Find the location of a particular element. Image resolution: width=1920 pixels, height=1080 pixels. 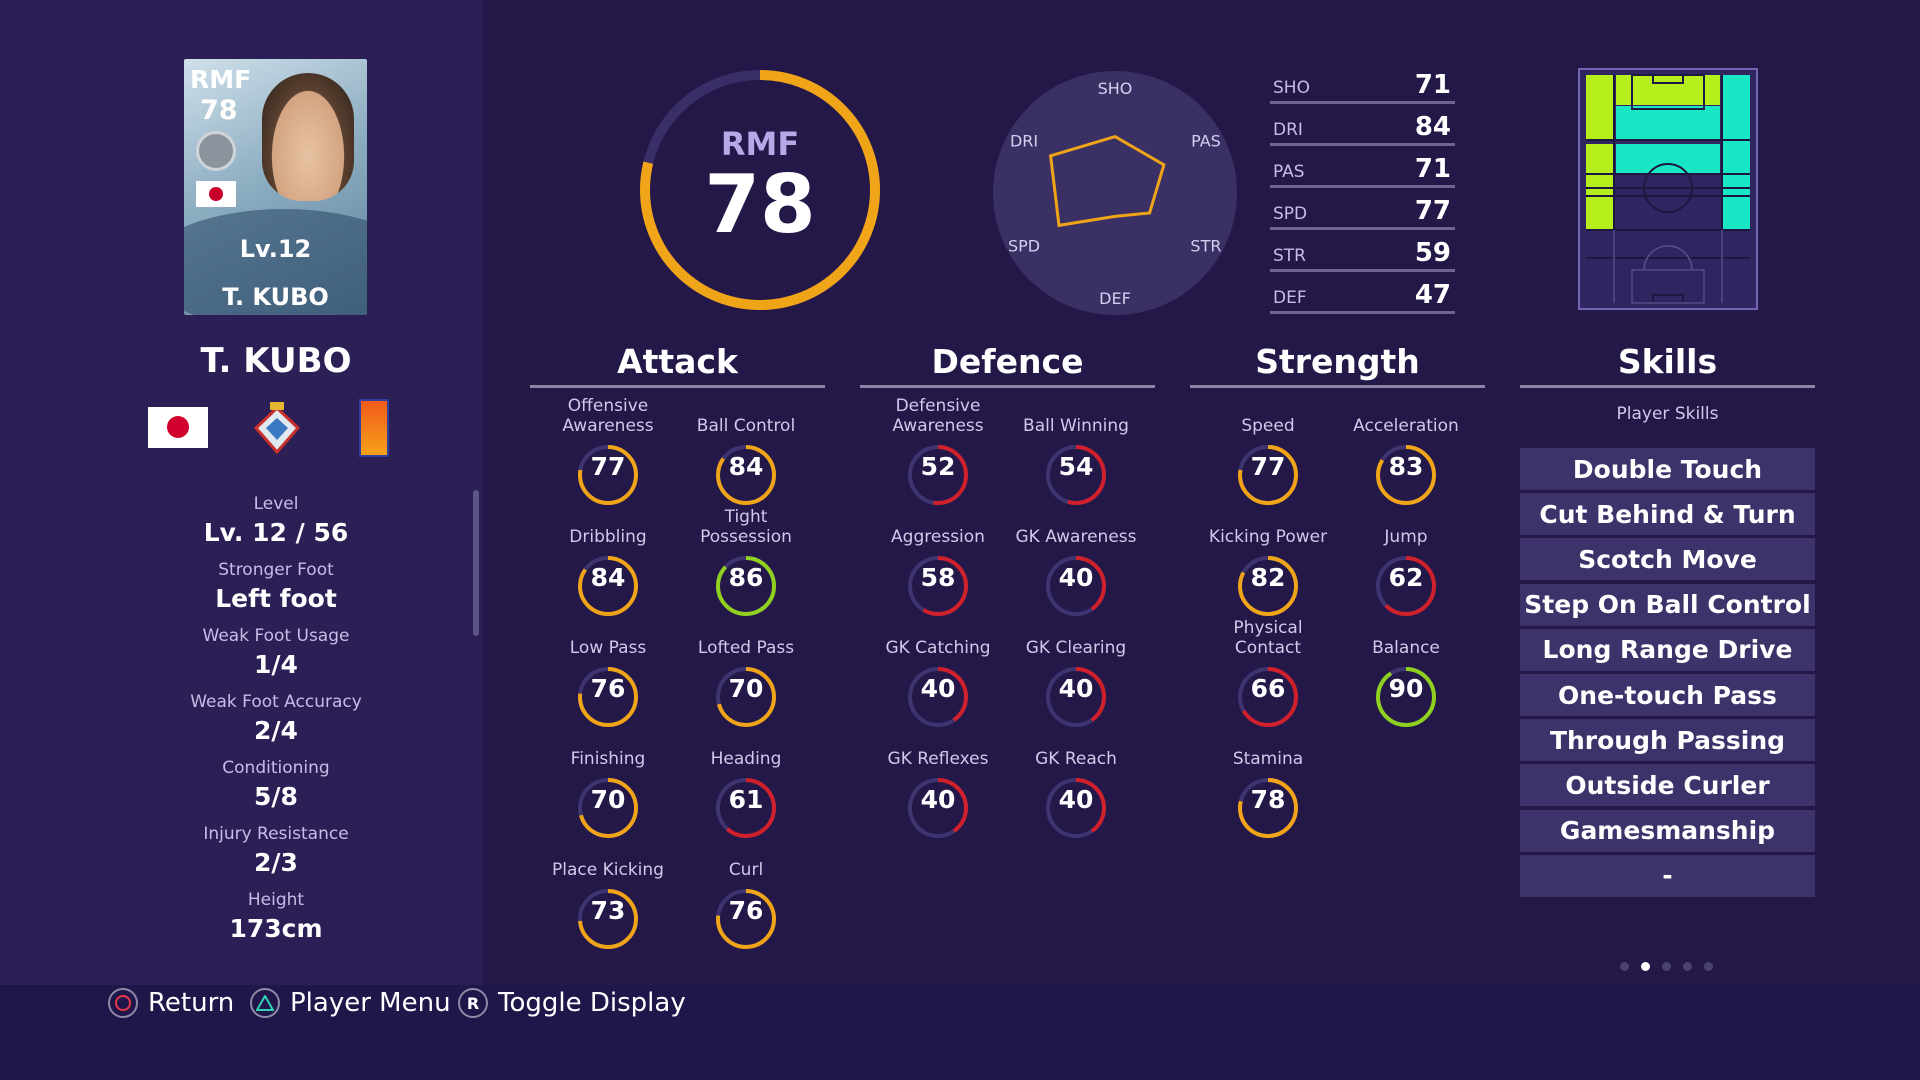

stat-attack: Ball Control 84 is located at coordinates (746, 452).